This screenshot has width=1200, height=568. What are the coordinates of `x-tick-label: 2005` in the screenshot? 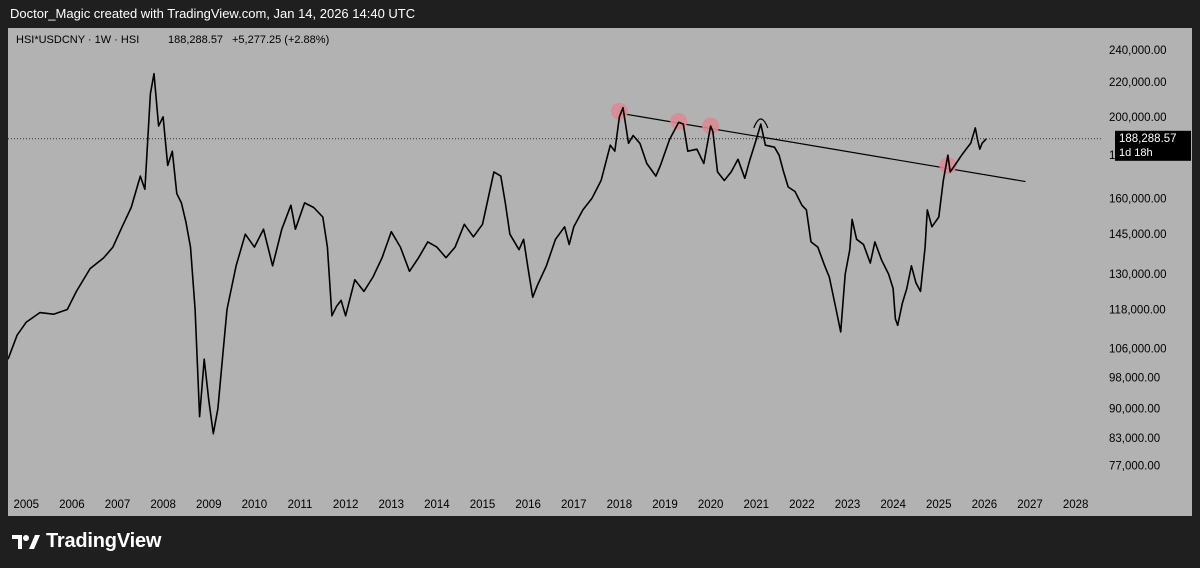 It's located at (26, 505).